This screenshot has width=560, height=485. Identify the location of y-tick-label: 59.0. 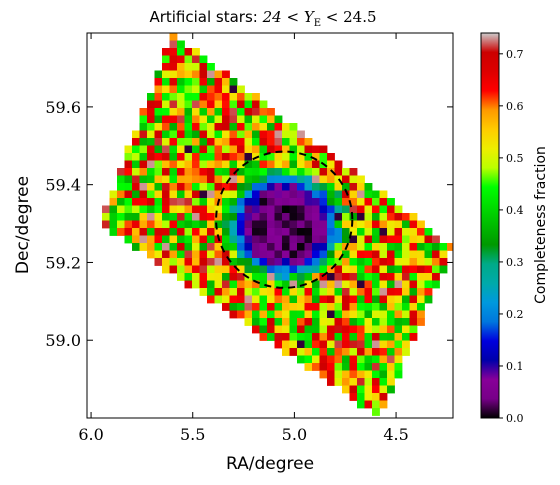
(63, 340).